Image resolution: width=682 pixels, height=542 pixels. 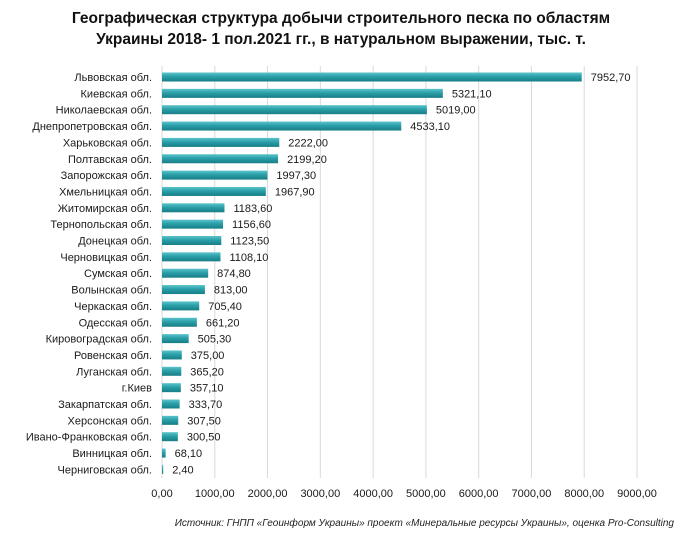 I want to click on category-label: г.Киев, so click(x=137, y=389).